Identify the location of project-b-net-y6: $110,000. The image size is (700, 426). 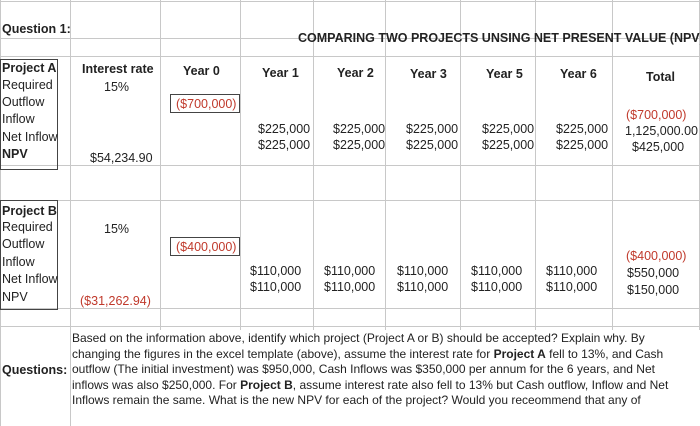
(572, 287).